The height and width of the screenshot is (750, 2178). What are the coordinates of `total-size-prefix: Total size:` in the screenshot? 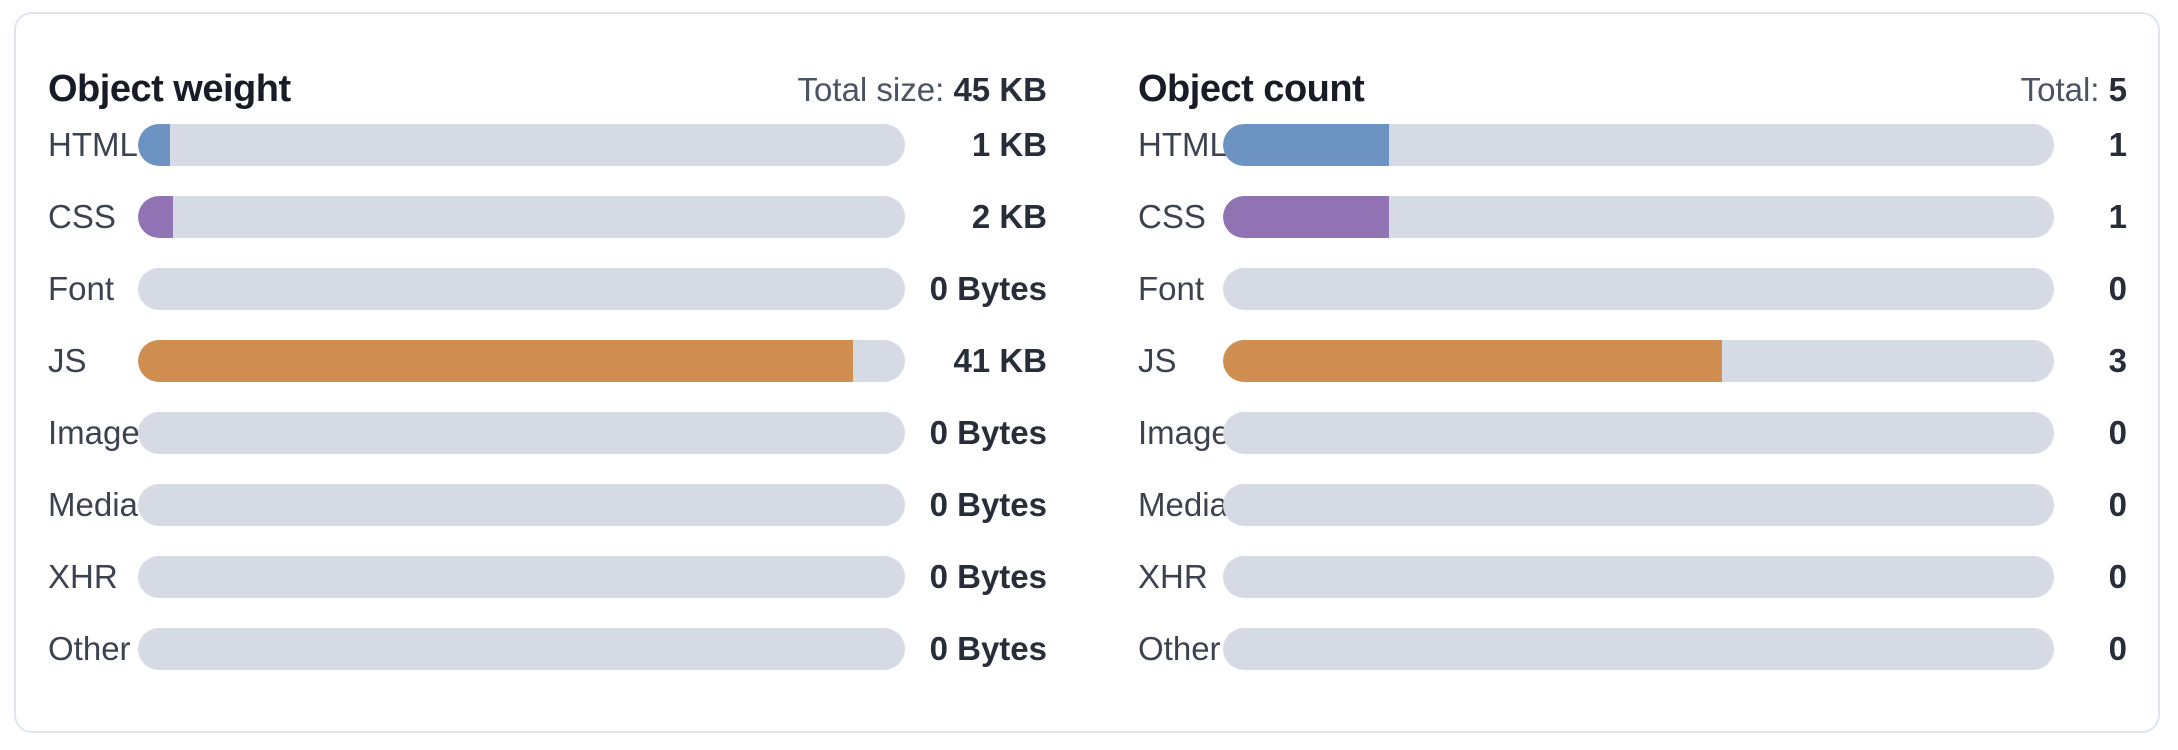 It's located at (871, 89).